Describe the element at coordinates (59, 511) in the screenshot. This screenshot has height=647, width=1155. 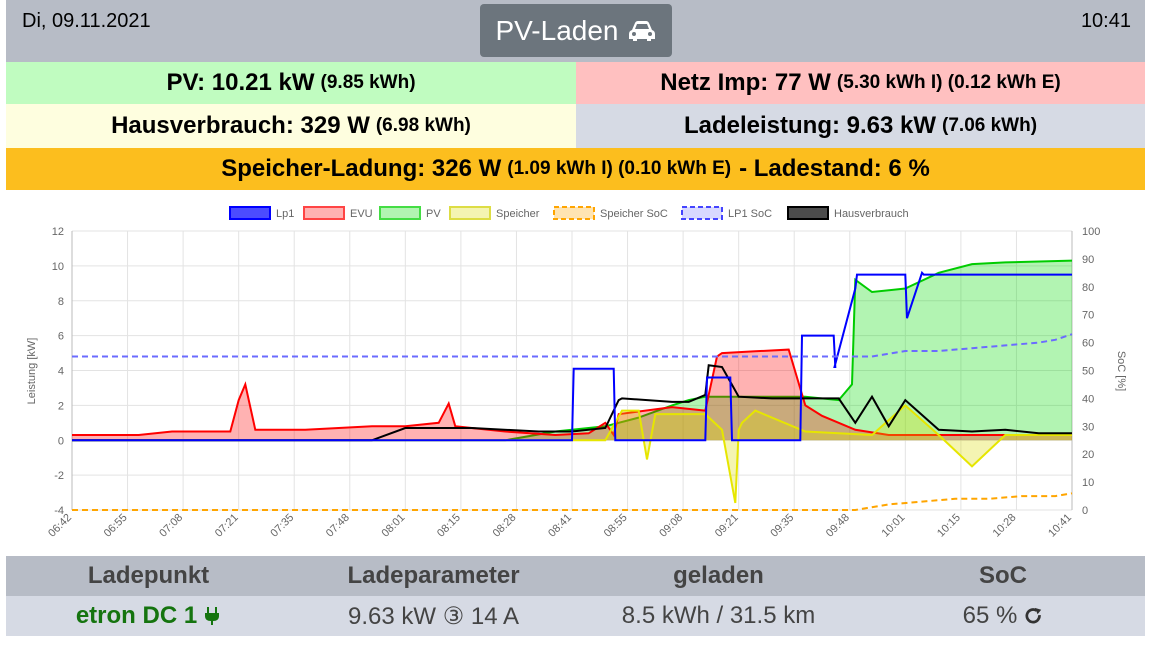
I see `y-tick-label: -4` at that location.